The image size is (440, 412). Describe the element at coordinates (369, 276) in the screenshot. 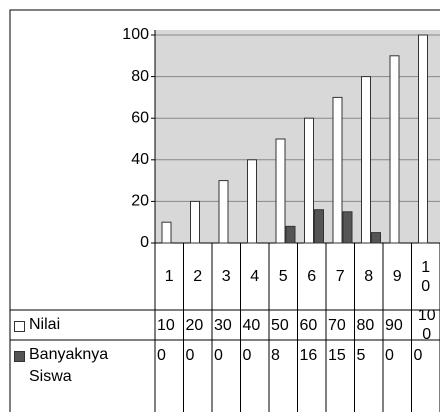

I see `x-tick-label: 8` at that location.